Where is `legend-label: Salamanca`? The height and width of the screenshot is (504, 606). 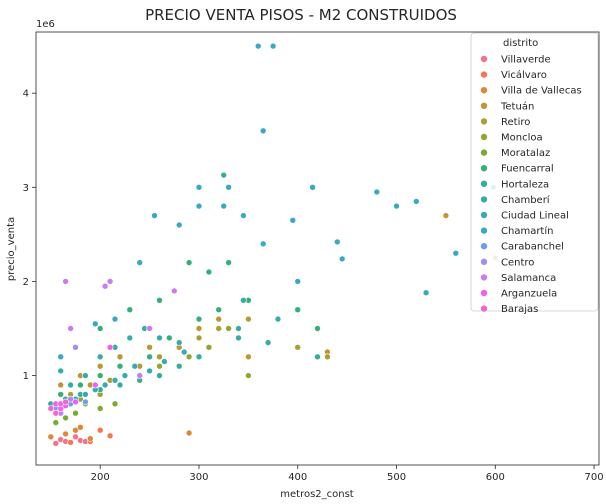
legend-label: Salamanca is located at coordinates (528, 278).